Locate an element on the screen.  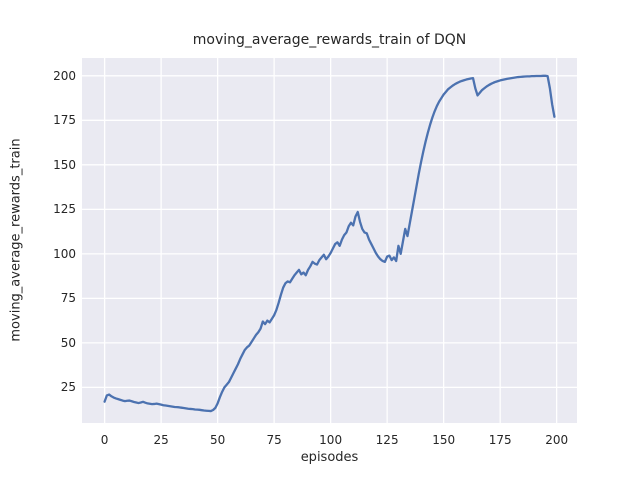
y-tick-label: 50 is located at coordinates (68, 342).